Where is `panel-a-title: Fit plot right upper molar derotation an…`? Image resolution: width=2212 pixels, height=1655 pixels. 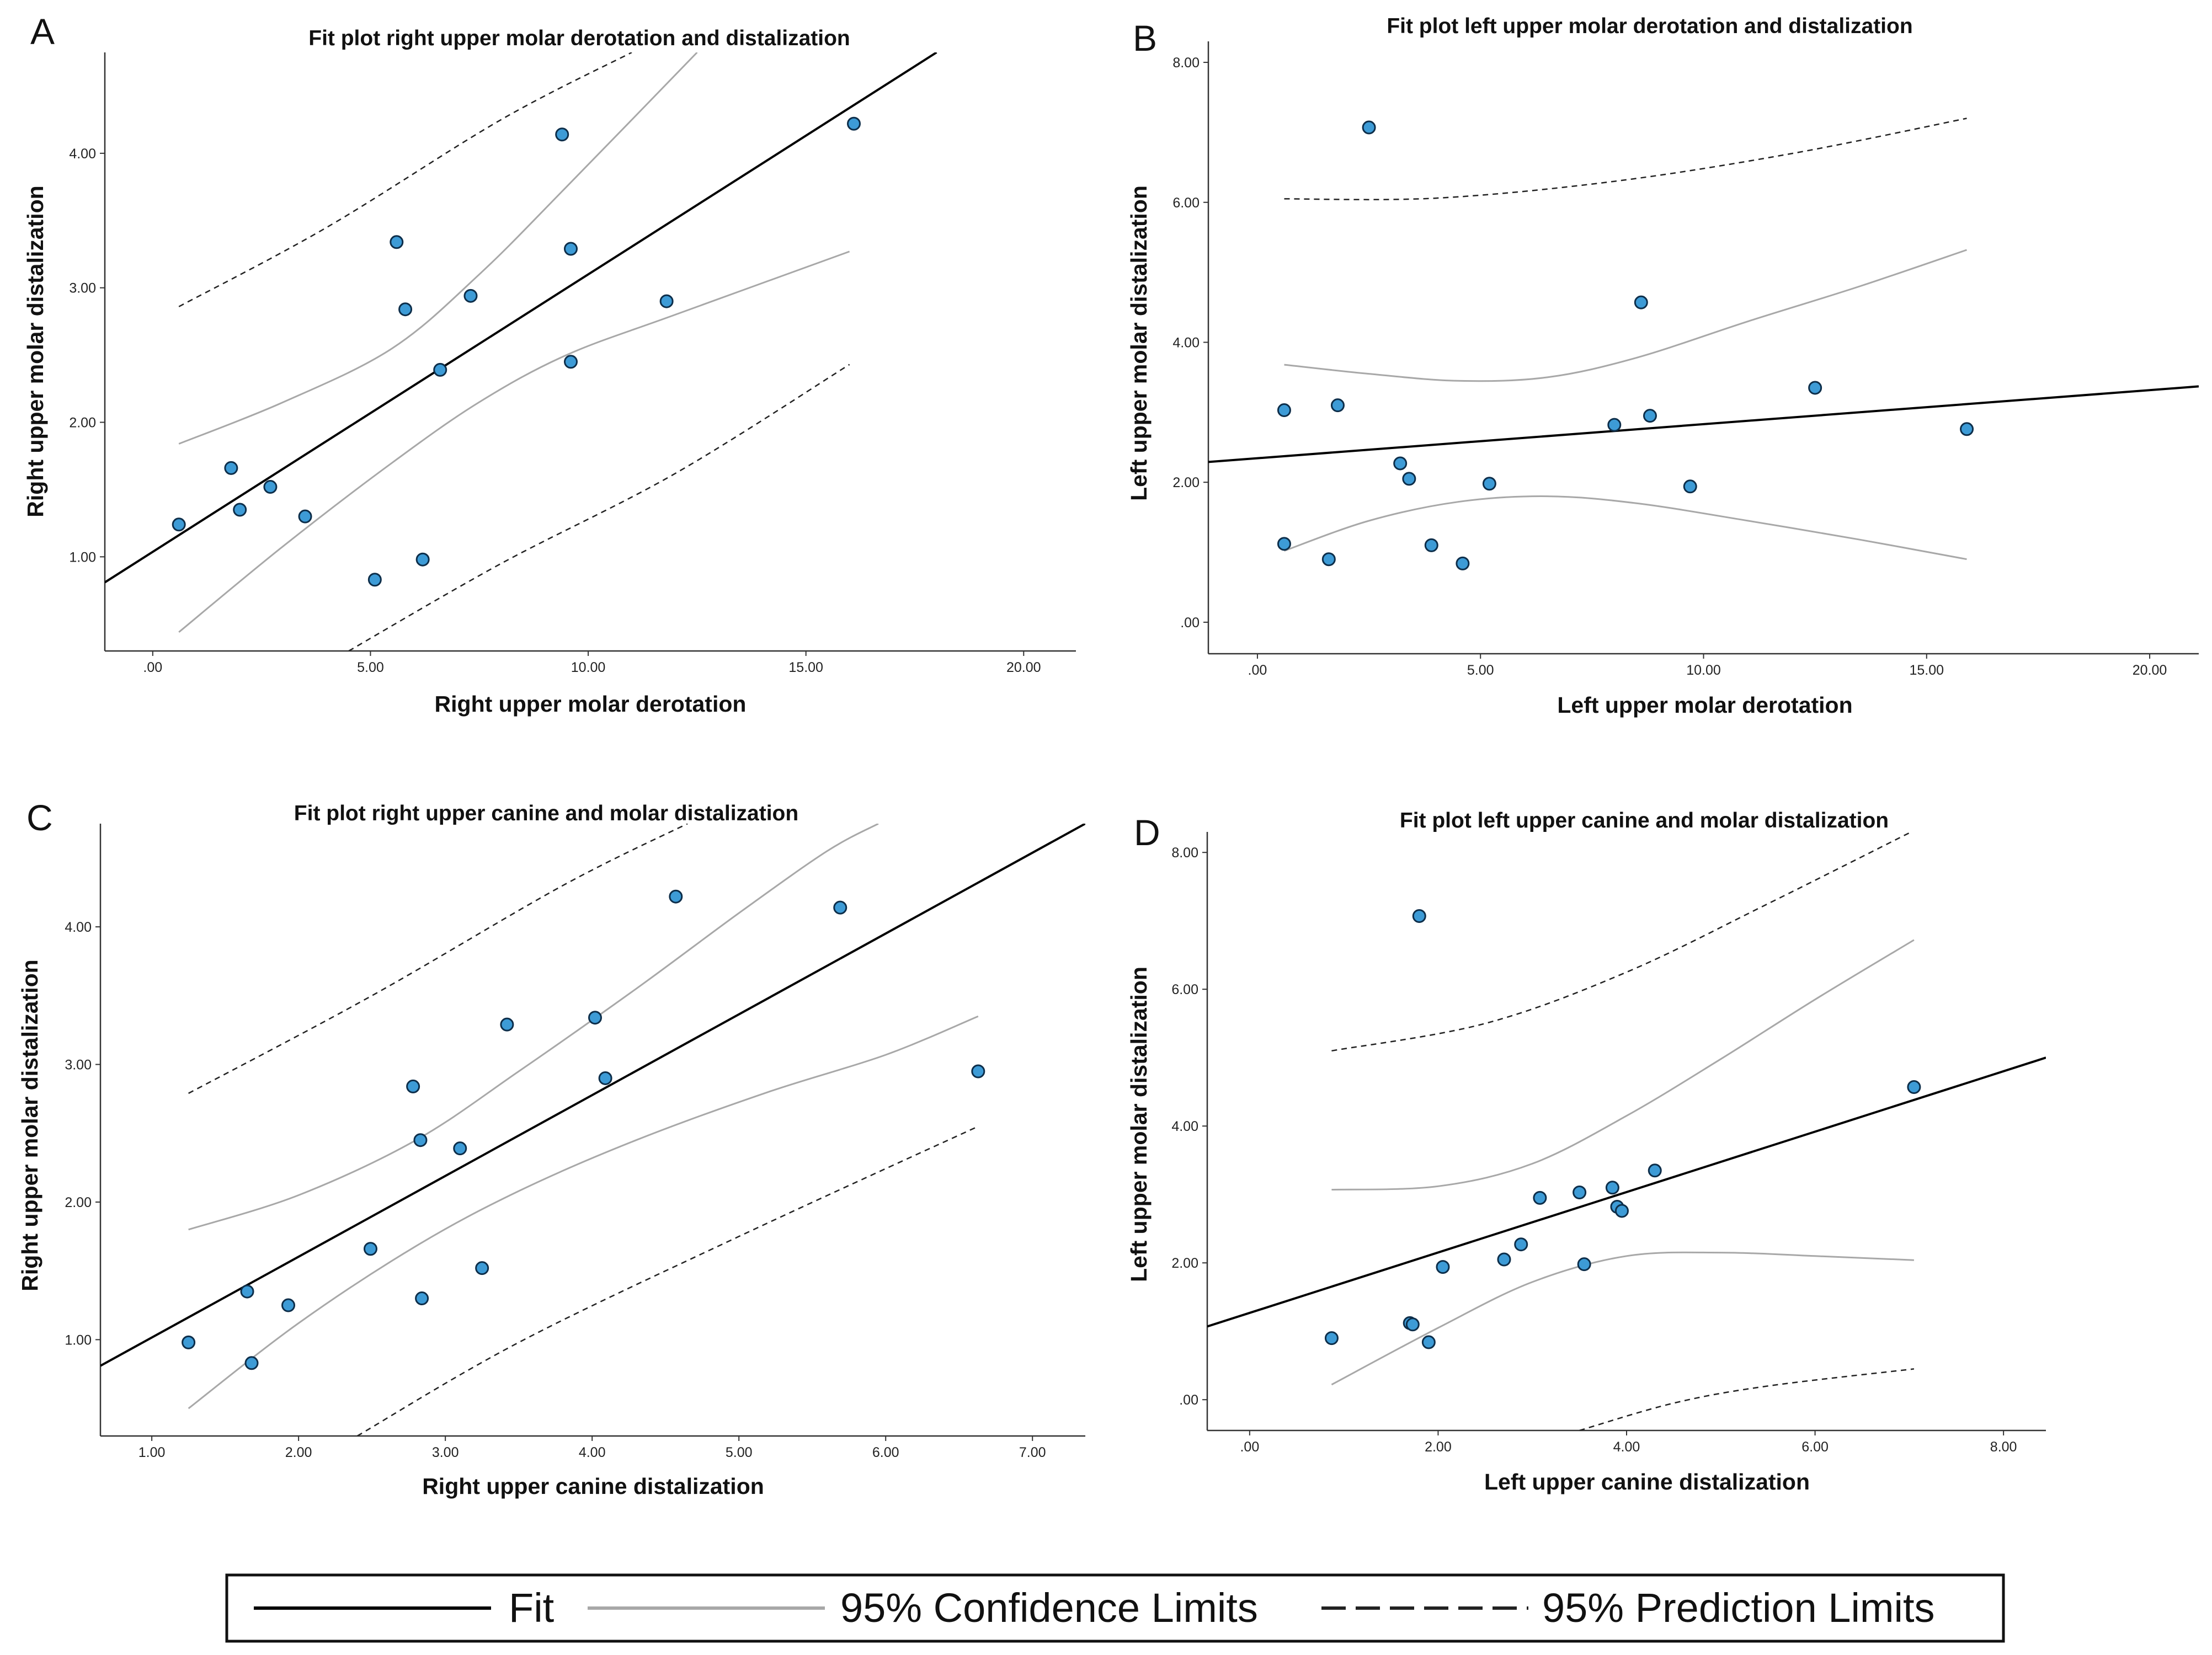
panel-a-title: Fit plot right upper molar derotation an… is located at coordinates (579, 38).